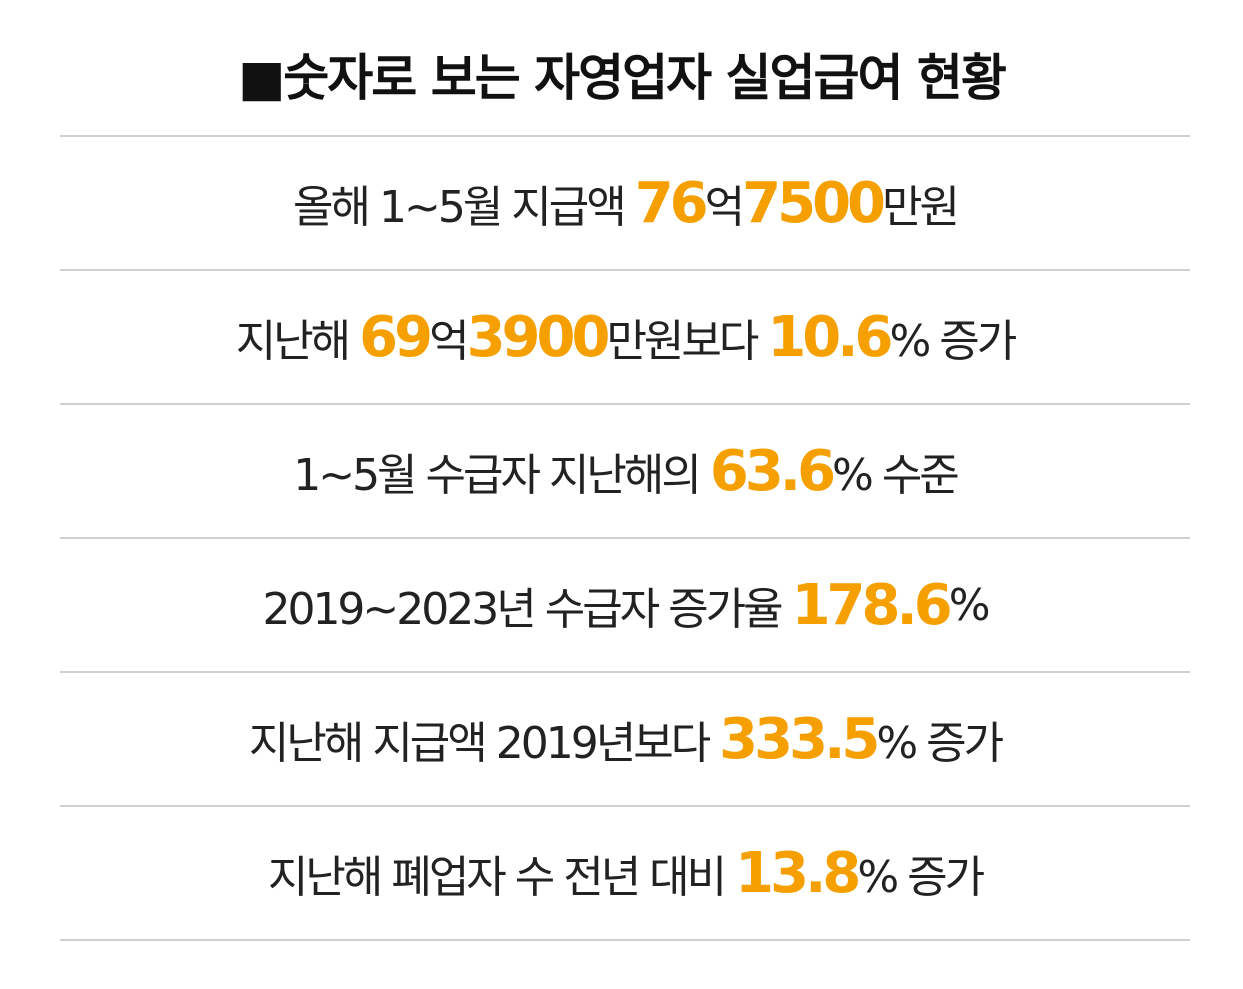  What do you see at coordinates (772, 471) in the screenshot?
I see `highlight-figure: 63.6` at bounding box center [772, 471].